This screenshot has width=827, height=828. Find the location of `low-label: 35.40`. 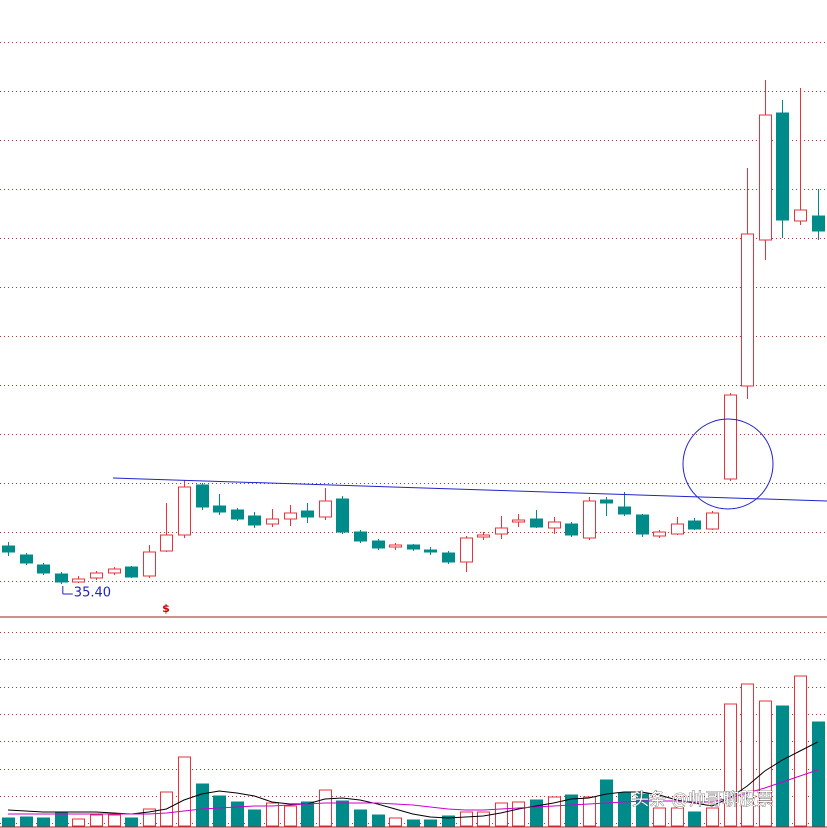

low-label: 35.40 is located at coordinates (92, 593).